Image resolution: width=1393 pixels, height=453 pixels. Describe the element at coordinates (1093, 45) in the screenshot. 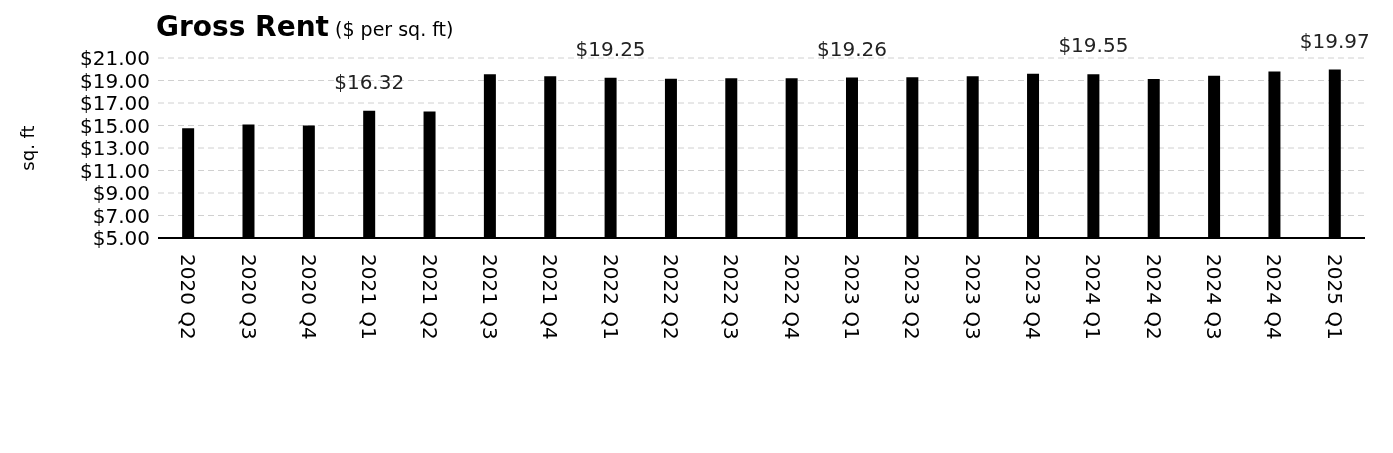

I see `data-label: $19.55` at that location.